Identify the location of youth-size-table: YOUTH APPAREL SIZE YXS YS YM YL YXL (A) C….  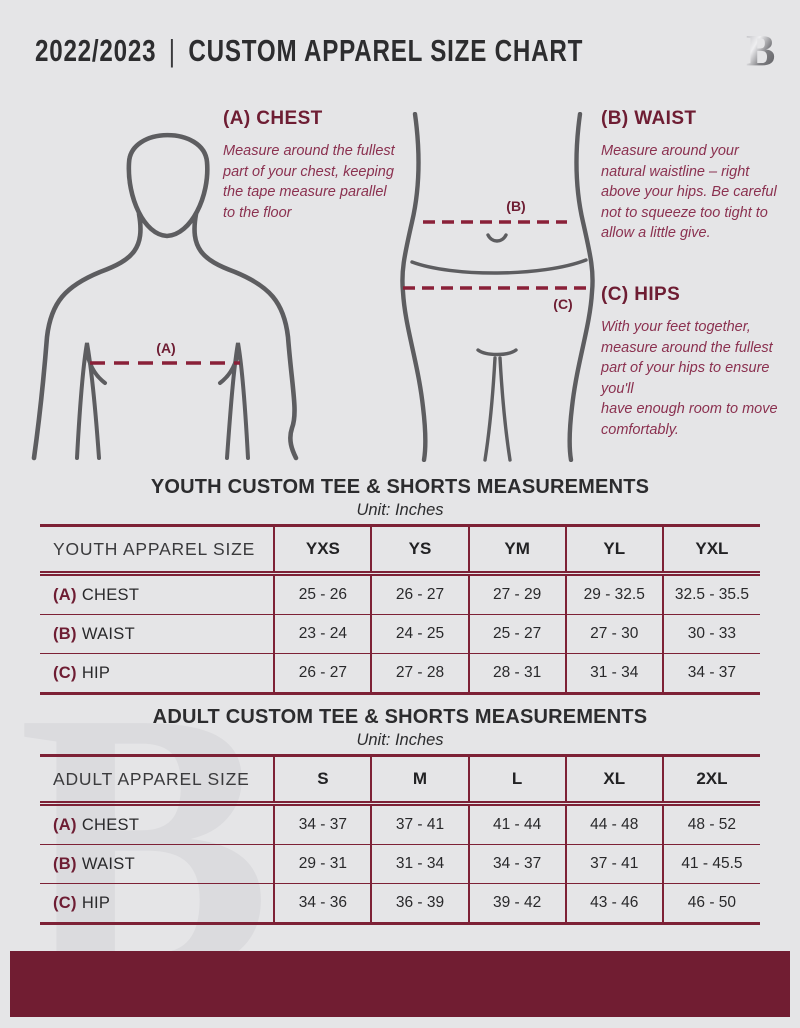
(400, 609).